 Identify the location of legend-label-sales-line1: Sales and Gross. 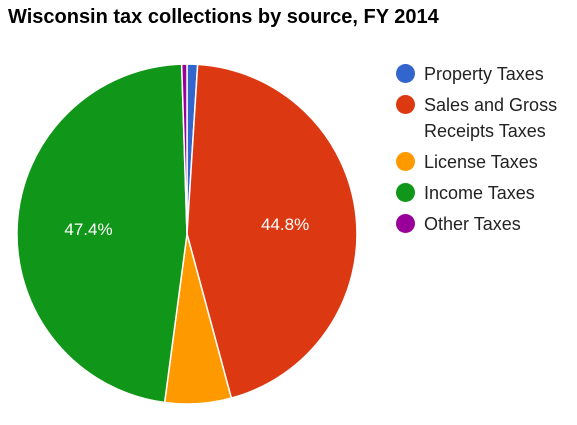
(491, 105).